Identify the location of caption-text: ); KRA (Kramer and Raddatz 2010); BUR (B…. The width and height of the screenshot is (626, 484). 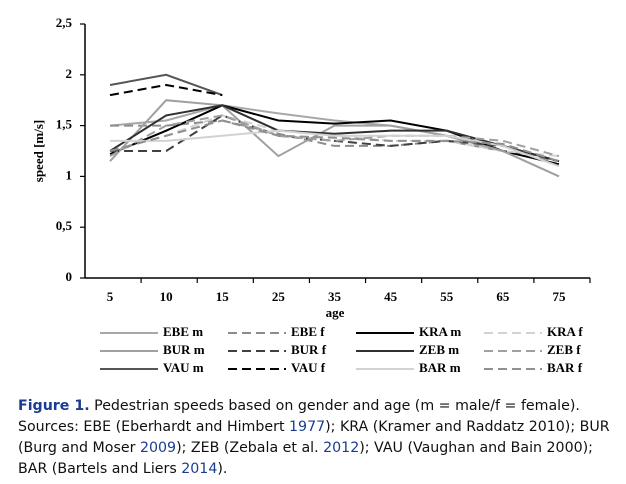
(314, 437).